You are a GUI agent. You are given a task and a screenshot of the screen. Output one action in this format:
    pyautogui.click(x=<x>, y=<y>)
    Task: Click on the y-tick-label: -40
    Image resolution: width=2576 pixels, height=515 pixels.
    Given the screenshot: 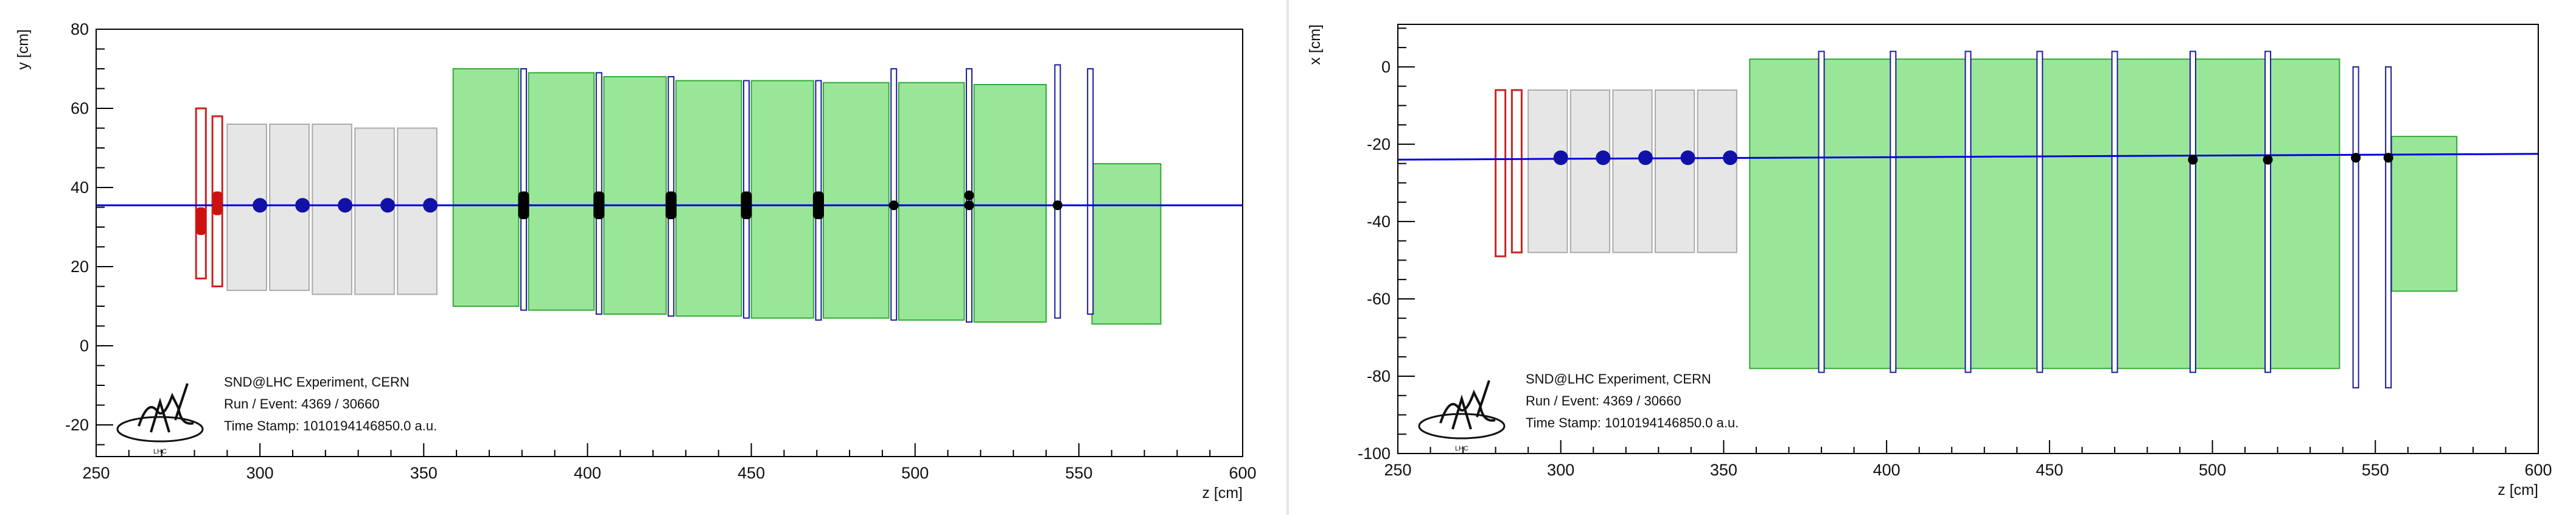 What is the action you would take?
    pyautogui.click(x=1379, y=221)
    